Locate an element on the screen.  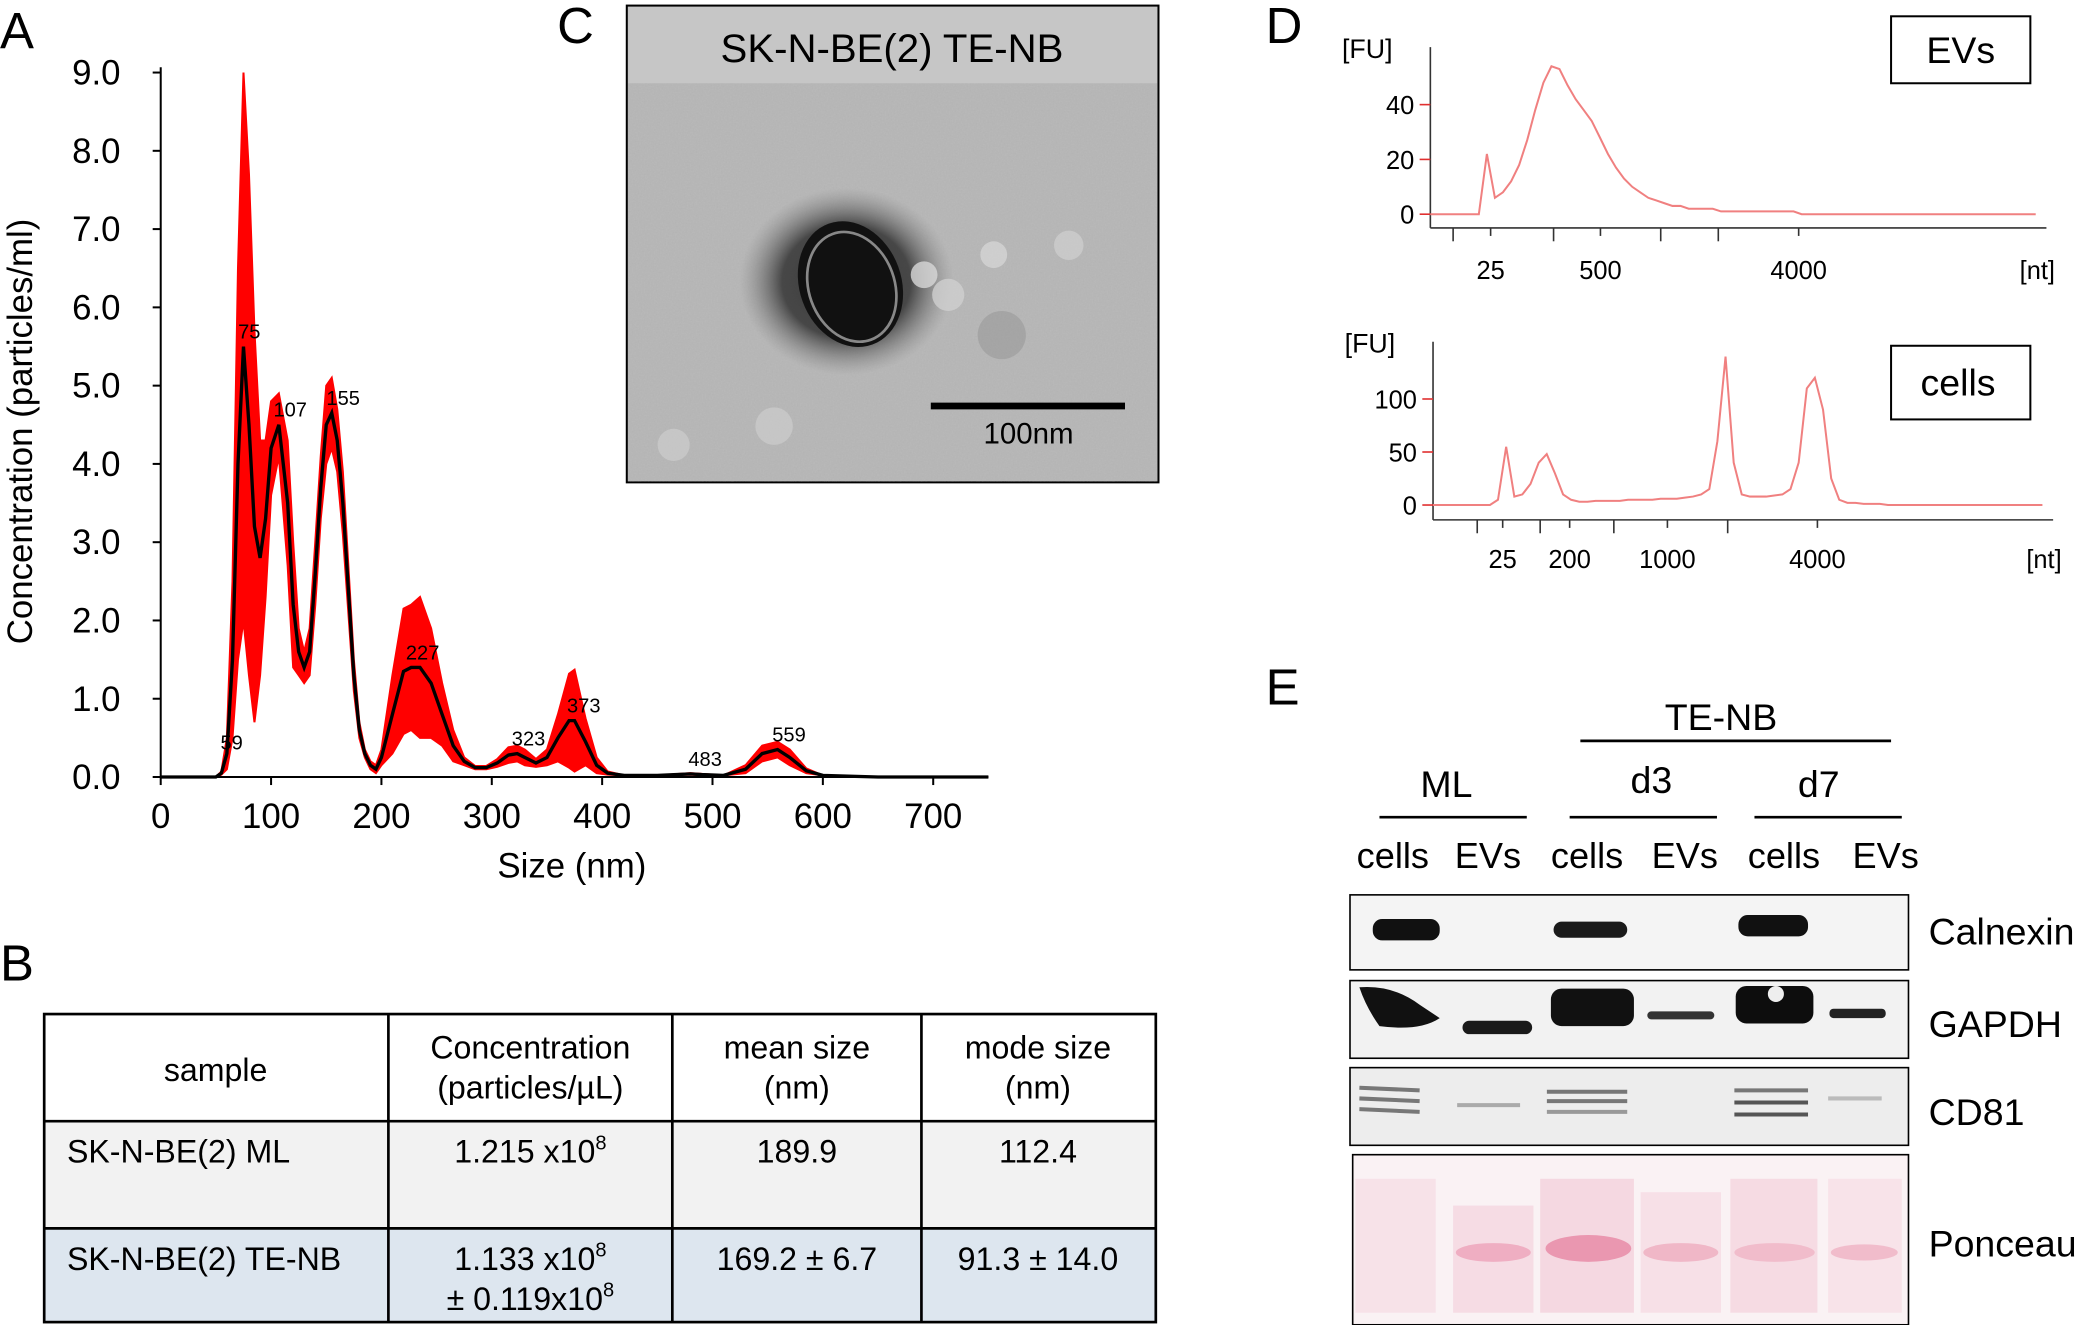
x-tick-label: 100 is located at coordinates (271, 816).